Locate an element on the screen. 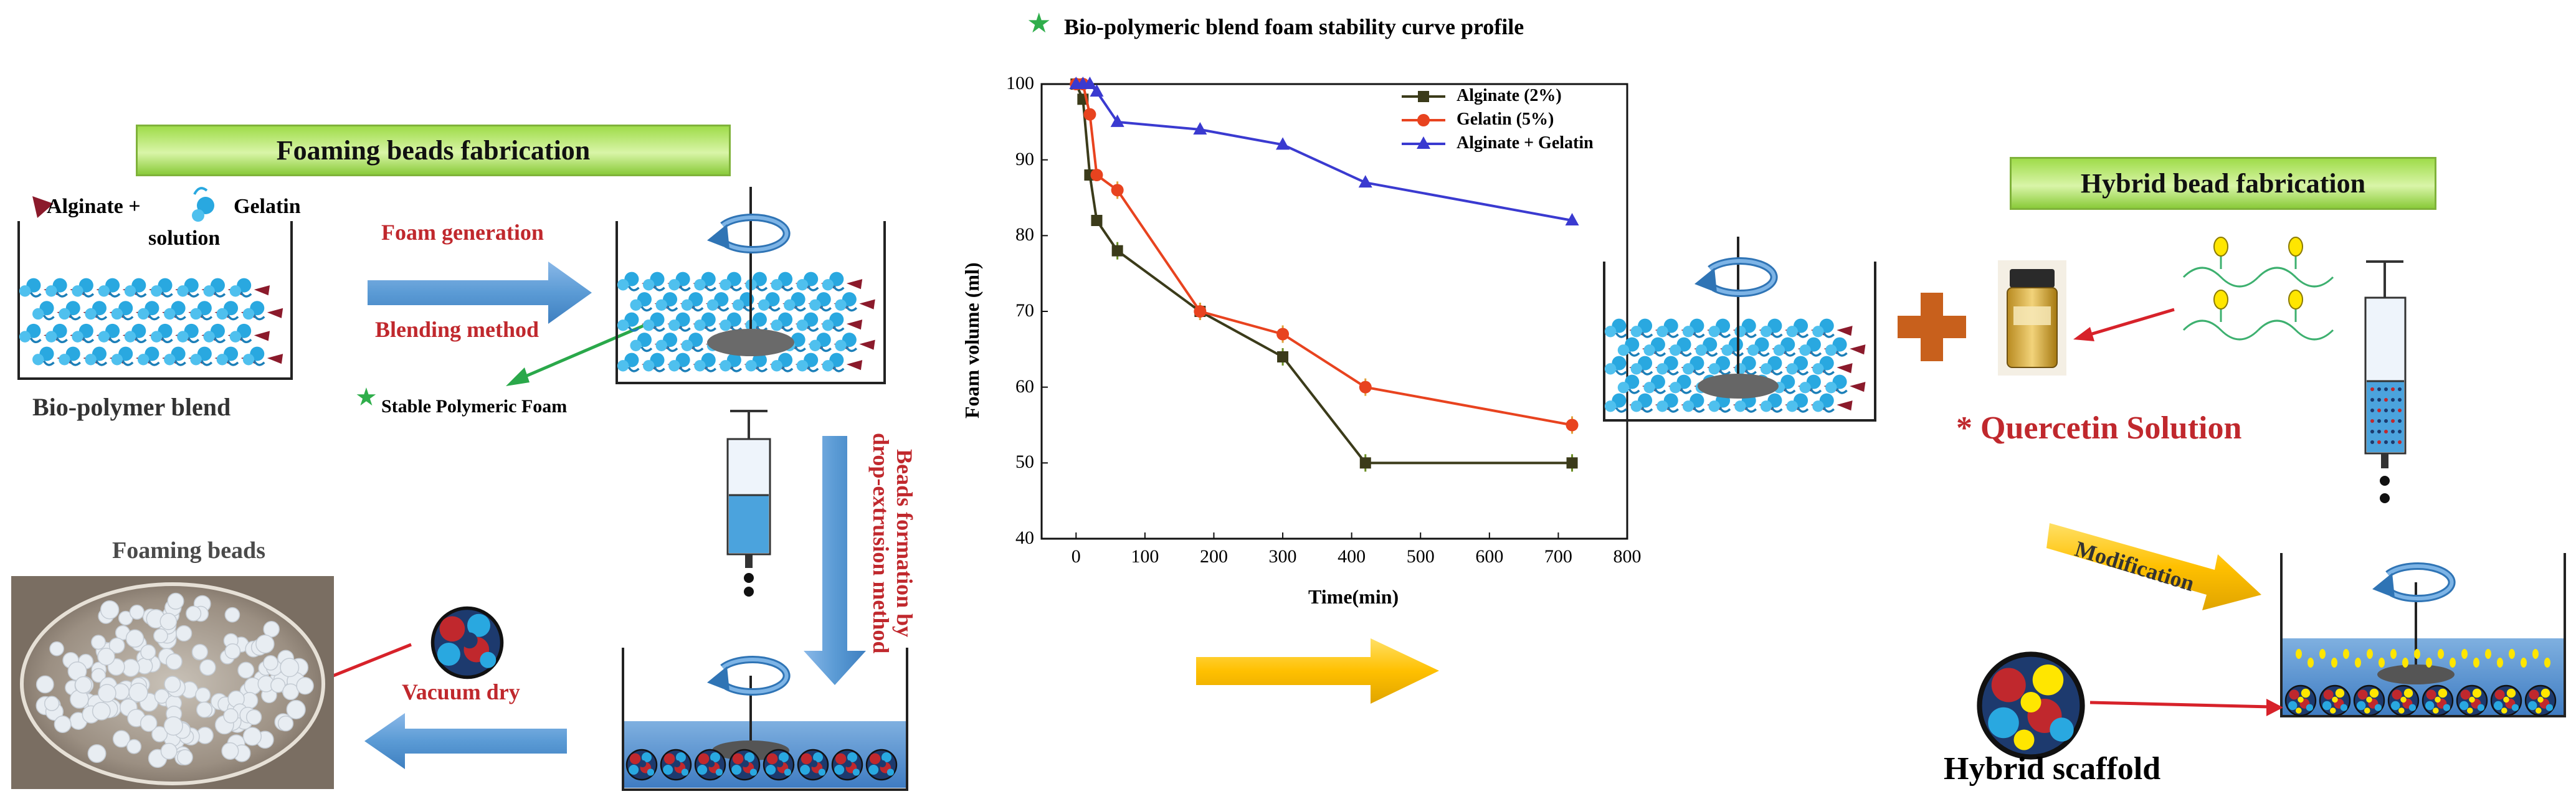  red-arrow-to-bath is located at coordinates (2186, 708).